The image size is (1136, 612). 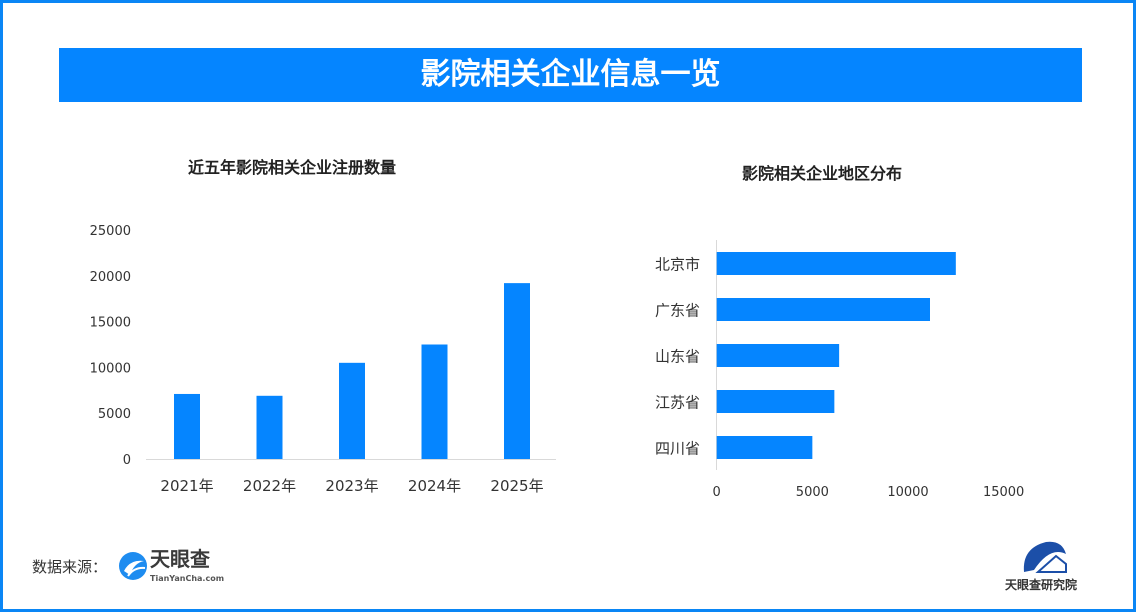 What do you see at coordinates (70, 567) in the screenshot?
I see `source-label: 数据来源：` at bounding box center [70, 567].